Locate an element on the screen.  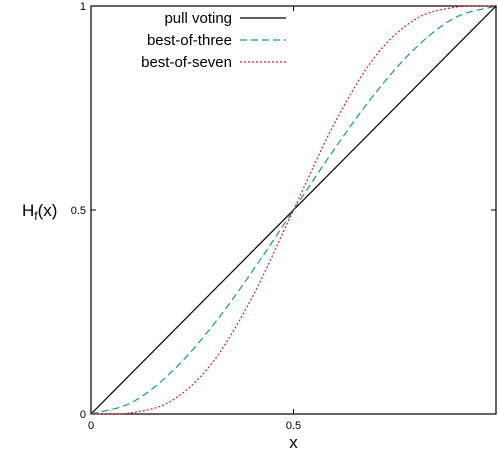
y-axis-label: Hf(x) is located at coordinates (39, 212).